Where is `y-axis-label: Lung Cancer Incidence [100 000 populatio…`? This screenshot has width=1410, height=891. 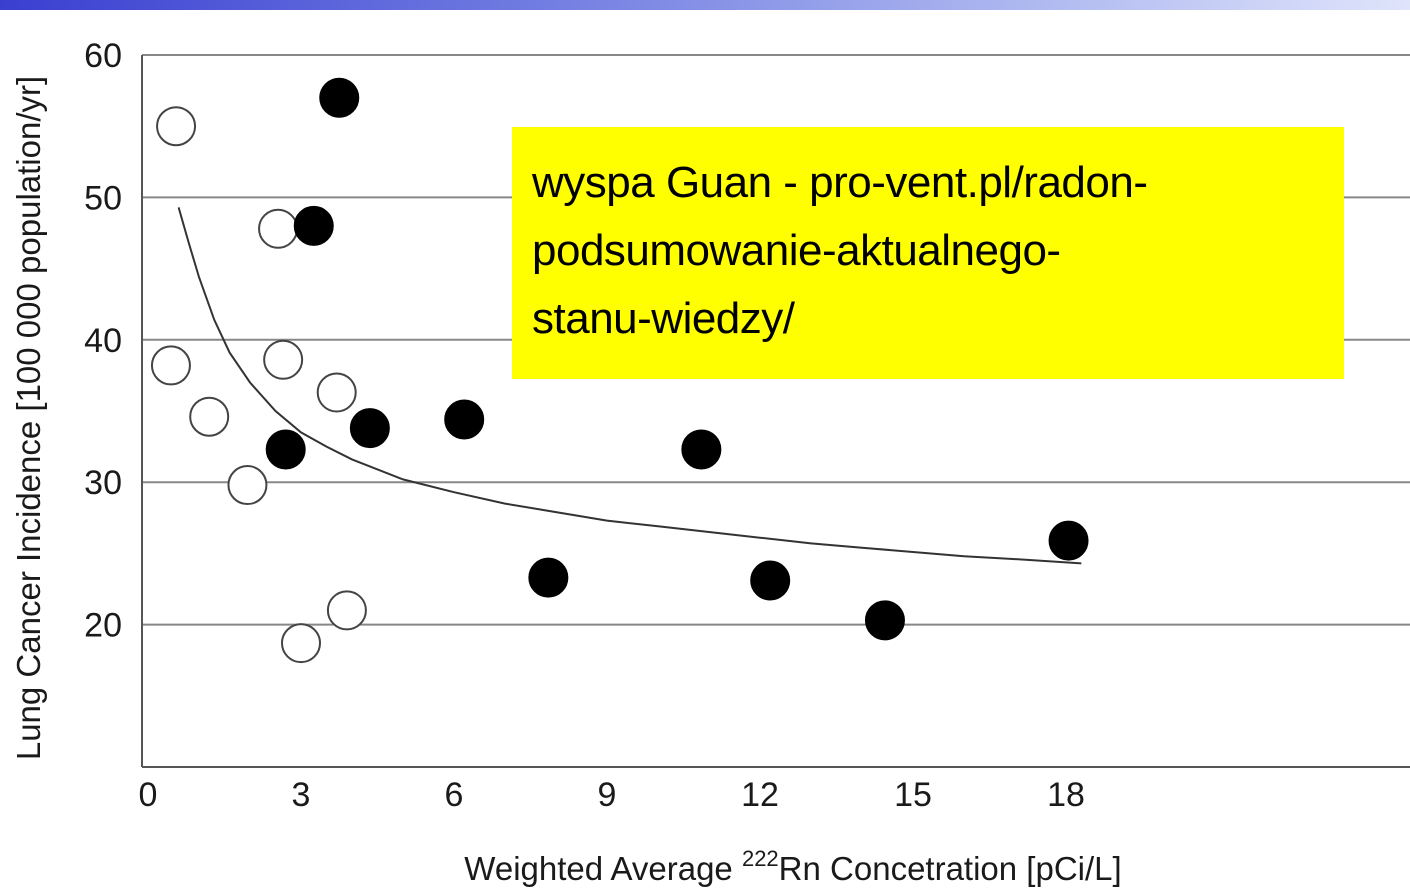 y-axis-label: Lung Cancer Incidence [100 000 populatio… is located at coordinates (28, 418).